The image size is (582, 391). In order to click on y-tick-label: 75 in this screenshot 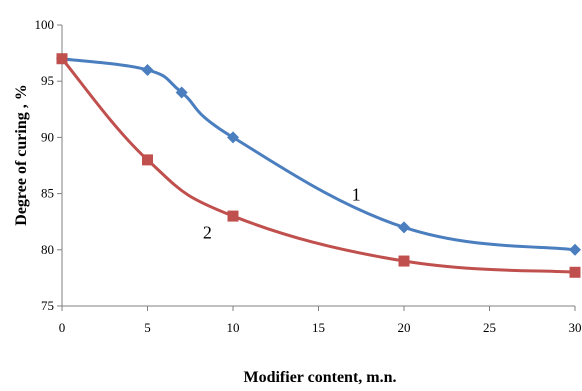, I will do `click(47, 305)`.